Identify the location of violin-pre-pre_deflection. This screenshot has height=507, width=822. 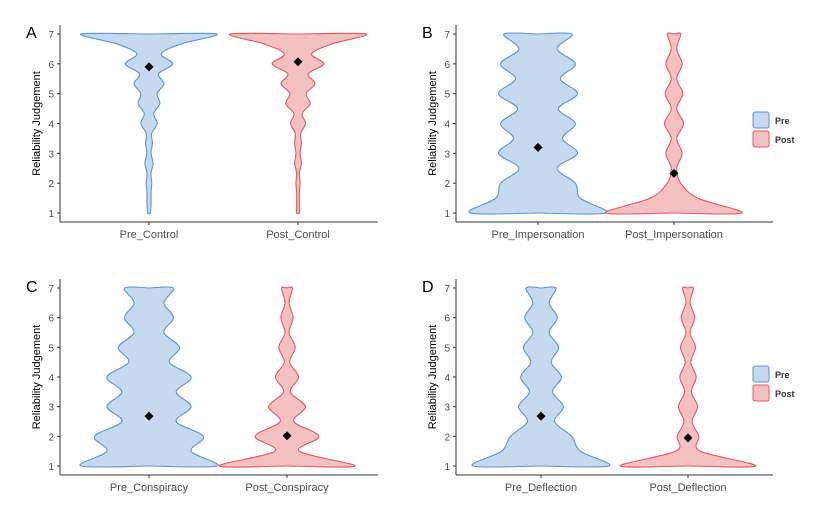
(541, 377).